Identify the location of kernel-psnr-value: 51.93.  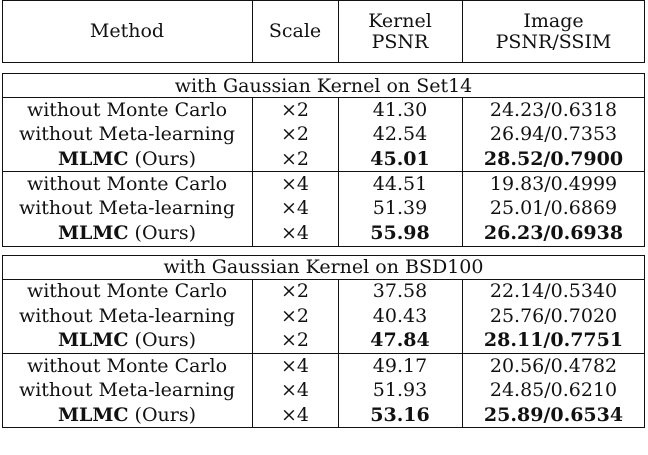
(400, 390).